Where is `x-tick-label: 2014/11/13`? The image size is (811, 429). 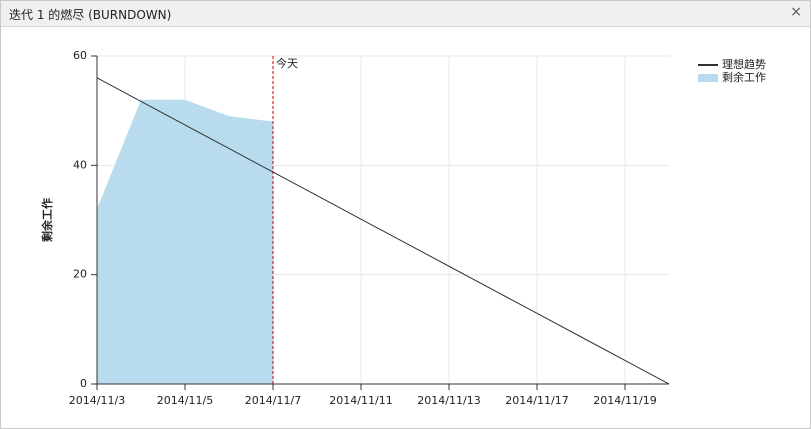 x-tick-label: 2014/11/13 is located at coordinates (448, 400).